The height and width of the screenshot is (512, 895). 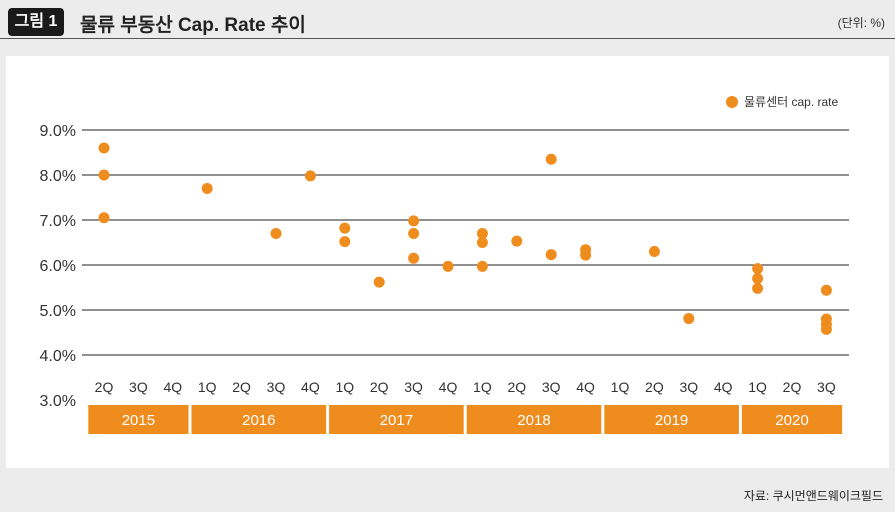 I want to click on x-axis-year-bands: 2015 2016 2017 2018 2019 2020, so click(x=465, y=419).